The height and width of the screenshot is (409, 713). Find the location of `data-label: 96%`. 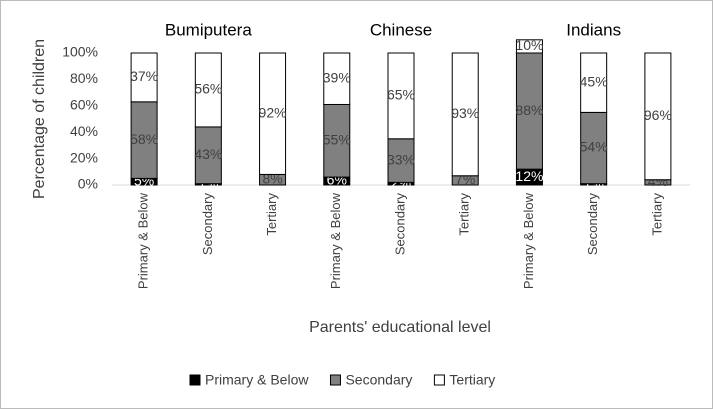

data-label: 96% is located at coordinates (658, 115).